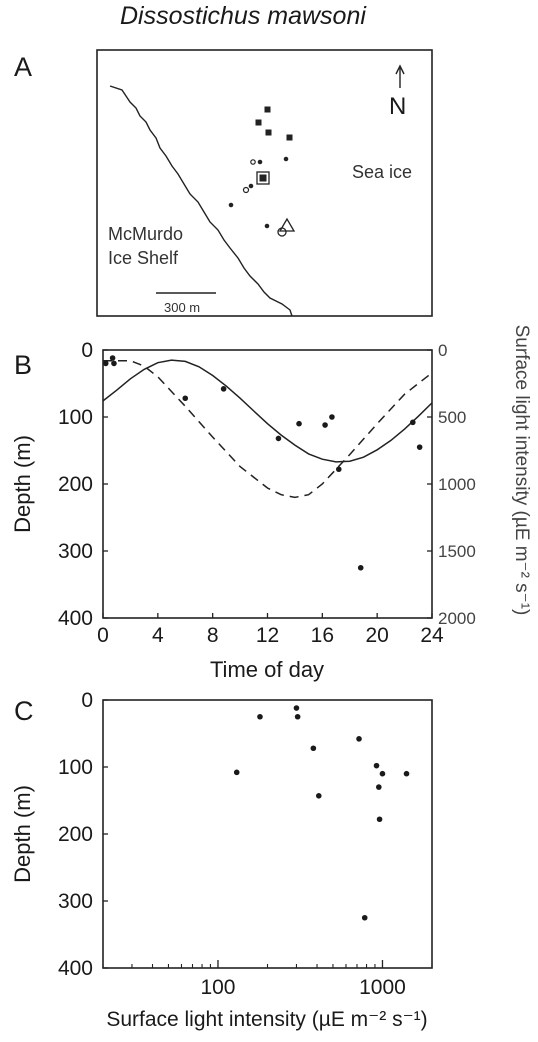 Image resolution: width=538 pixels, height=1042 pixels. I want to click on panel-label-a: A, so click(23, 67).